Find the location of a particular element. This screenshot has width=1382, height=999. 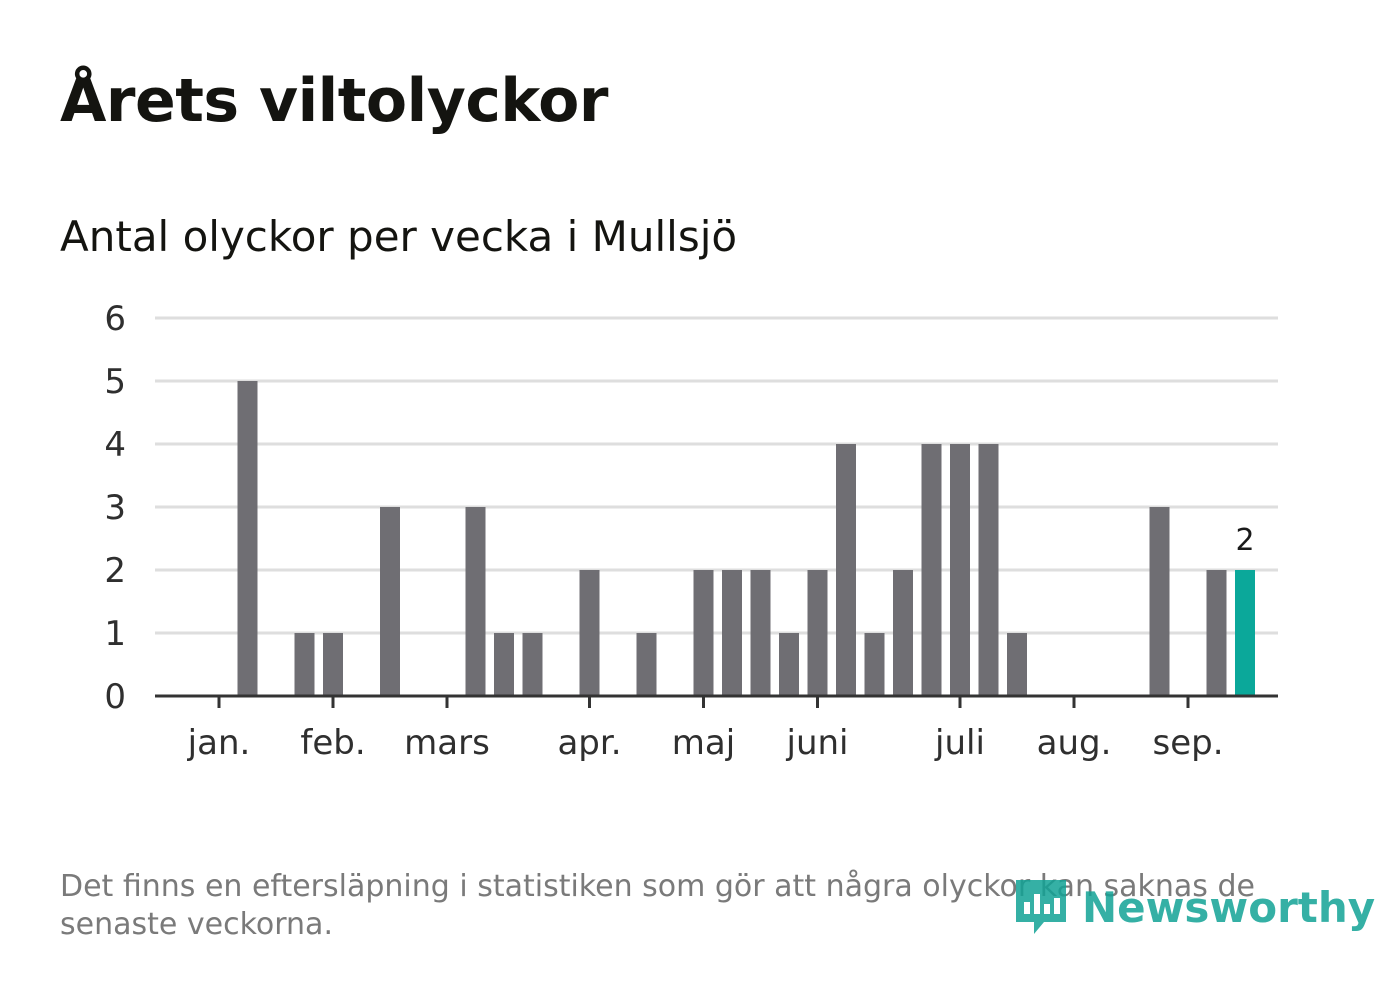

y-tick-label: 3 is located at coordinates (115, 508).